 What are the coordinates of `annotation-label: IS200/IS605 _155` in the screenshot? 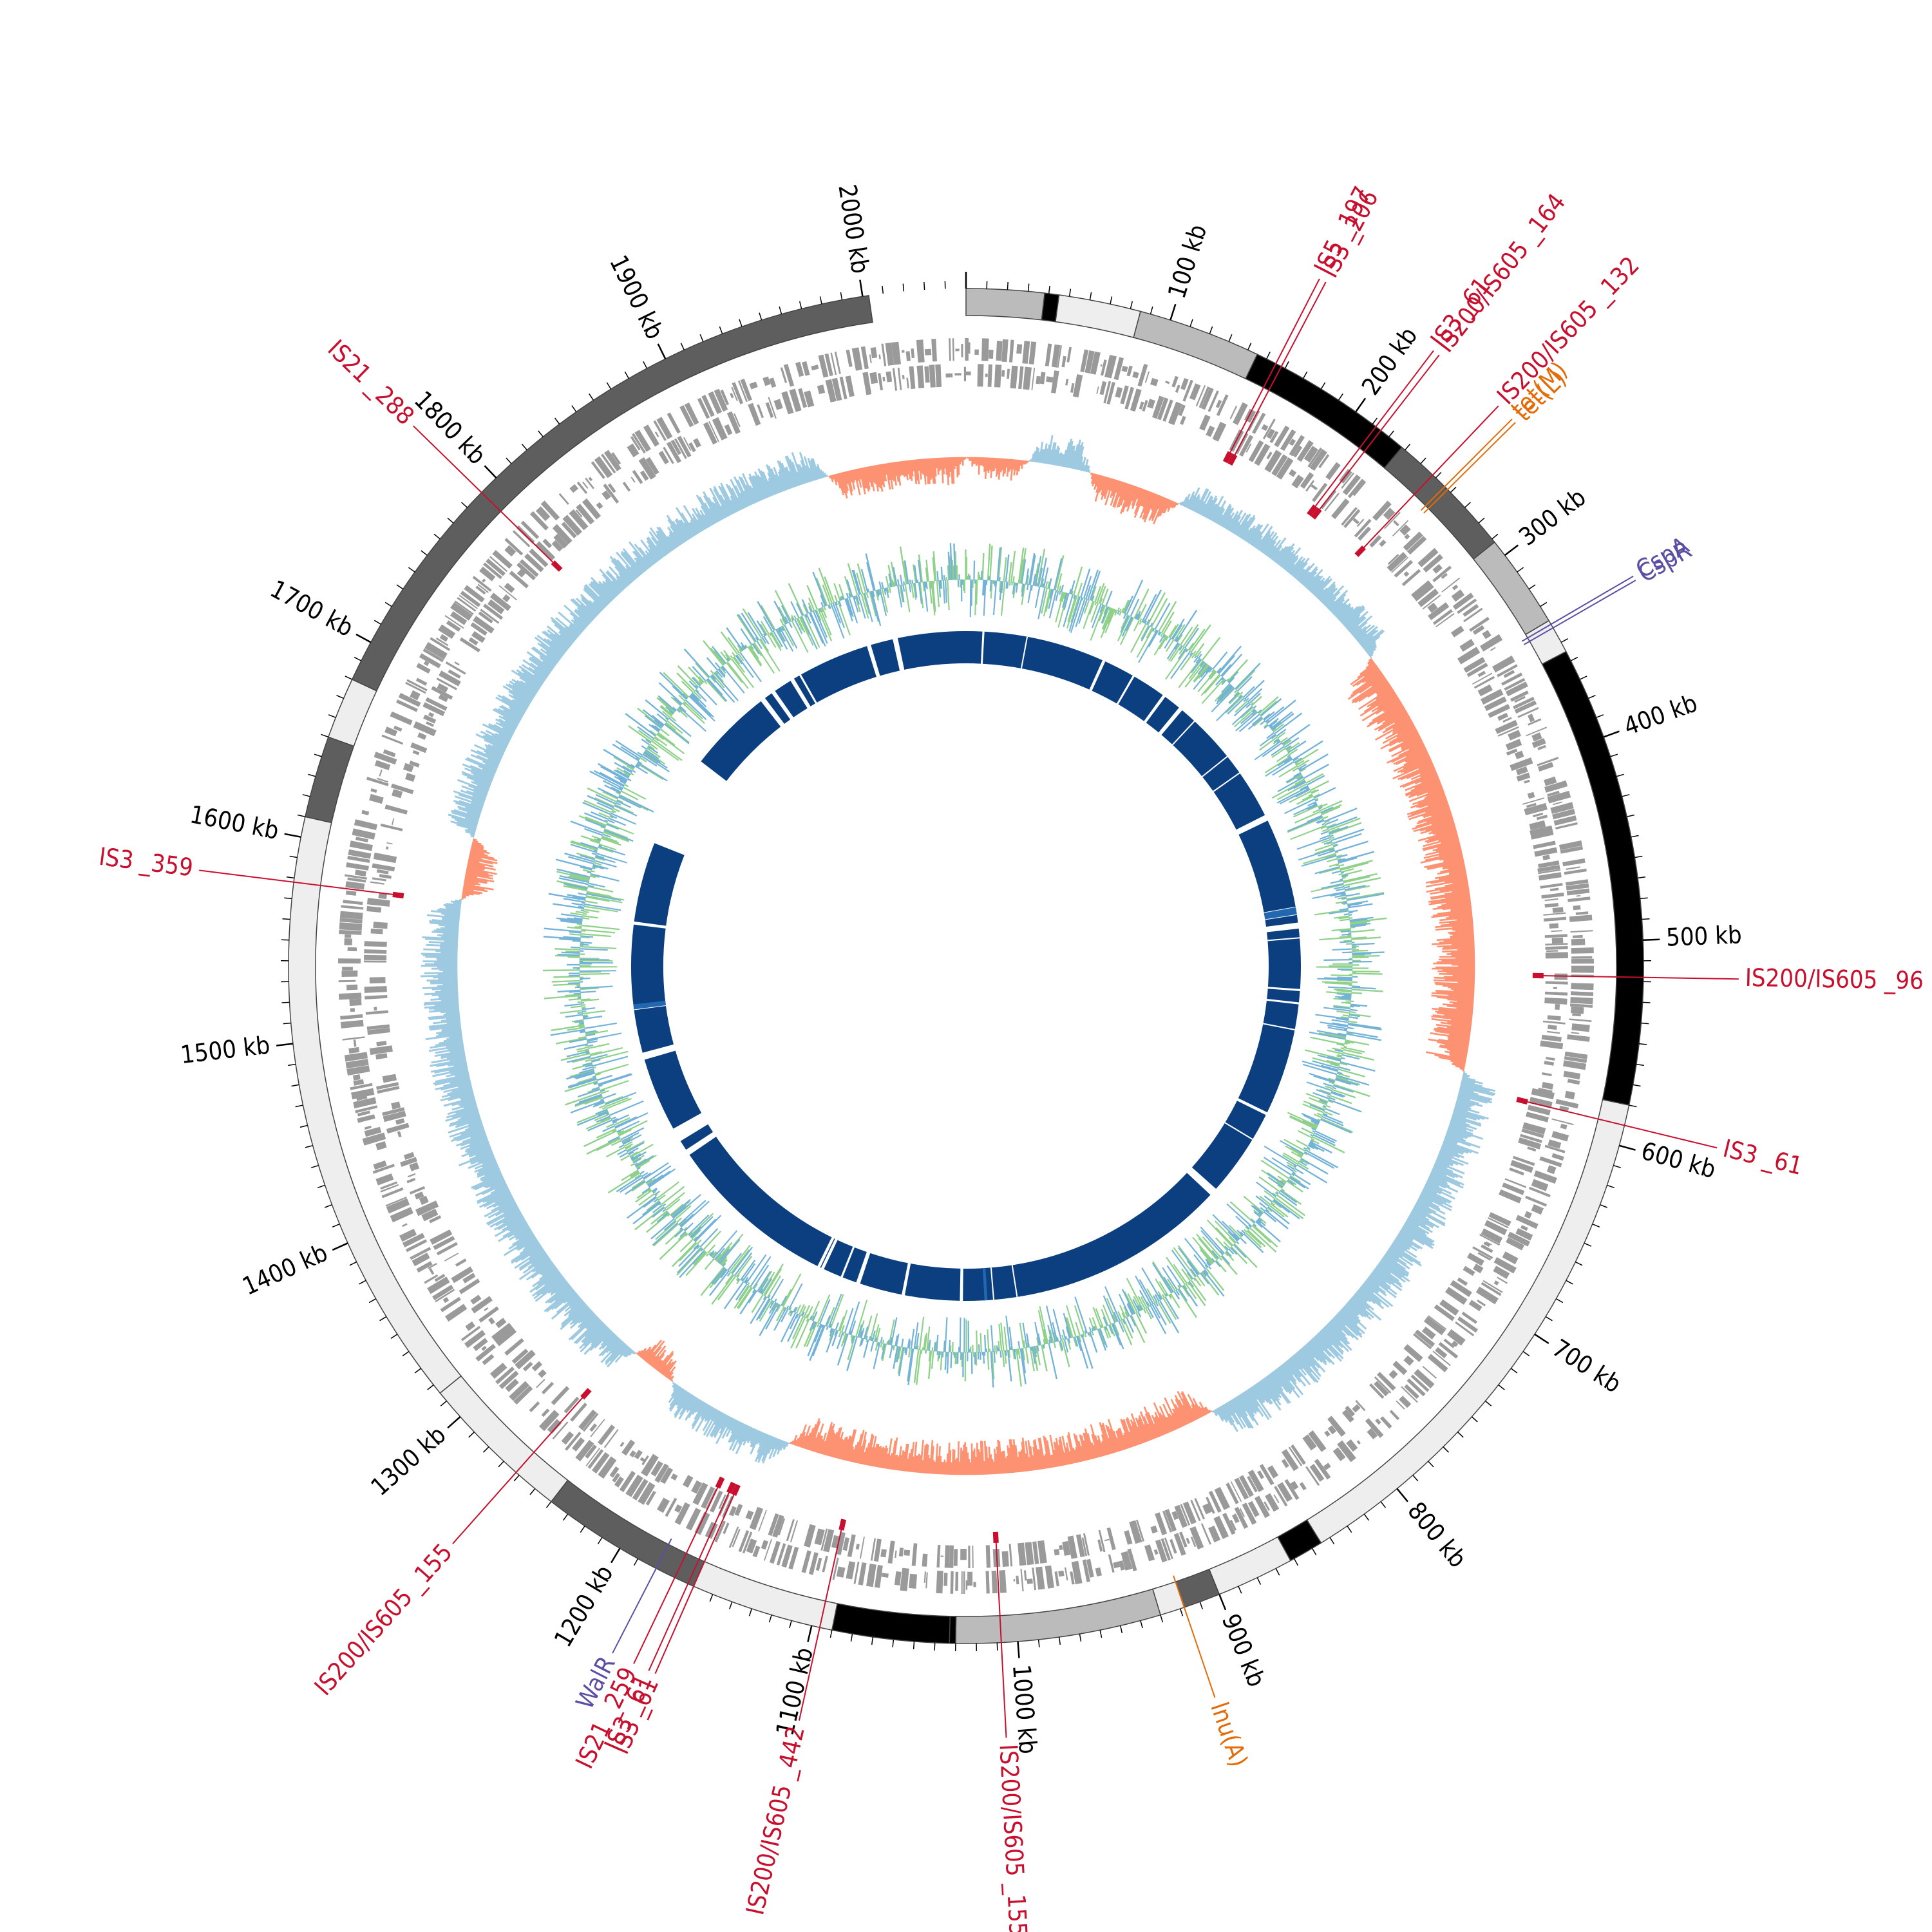 It's located at (1013, 1837).